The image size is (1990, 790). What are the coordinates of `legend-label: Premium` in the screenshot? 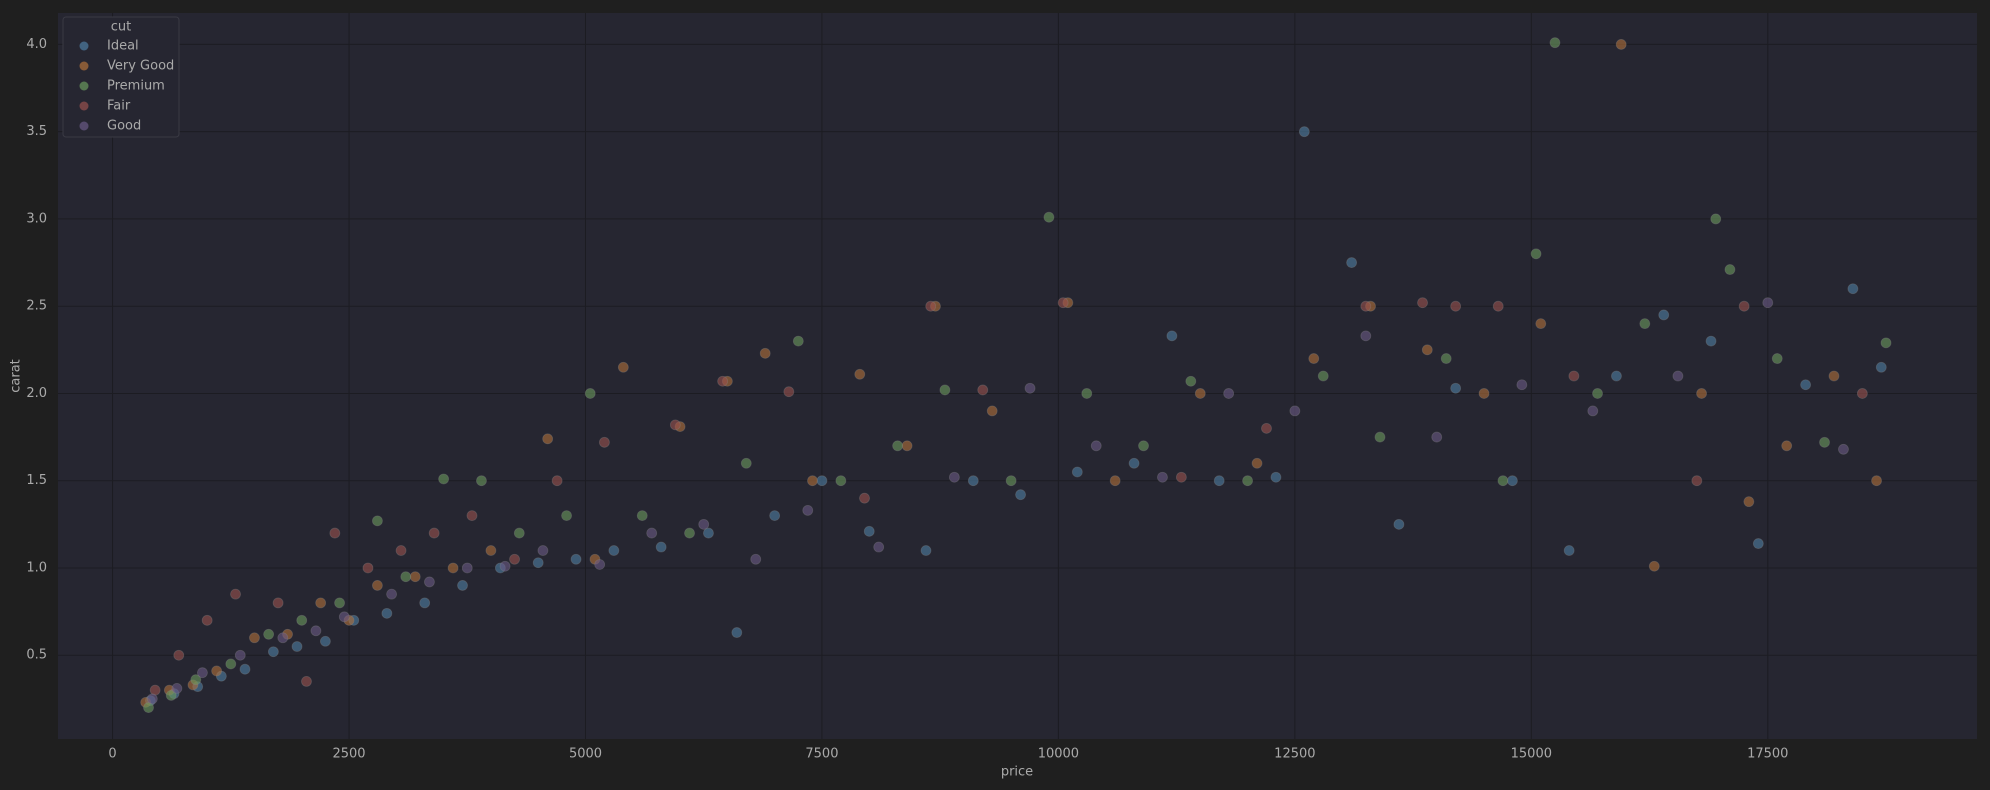 It's located at (136, 86).